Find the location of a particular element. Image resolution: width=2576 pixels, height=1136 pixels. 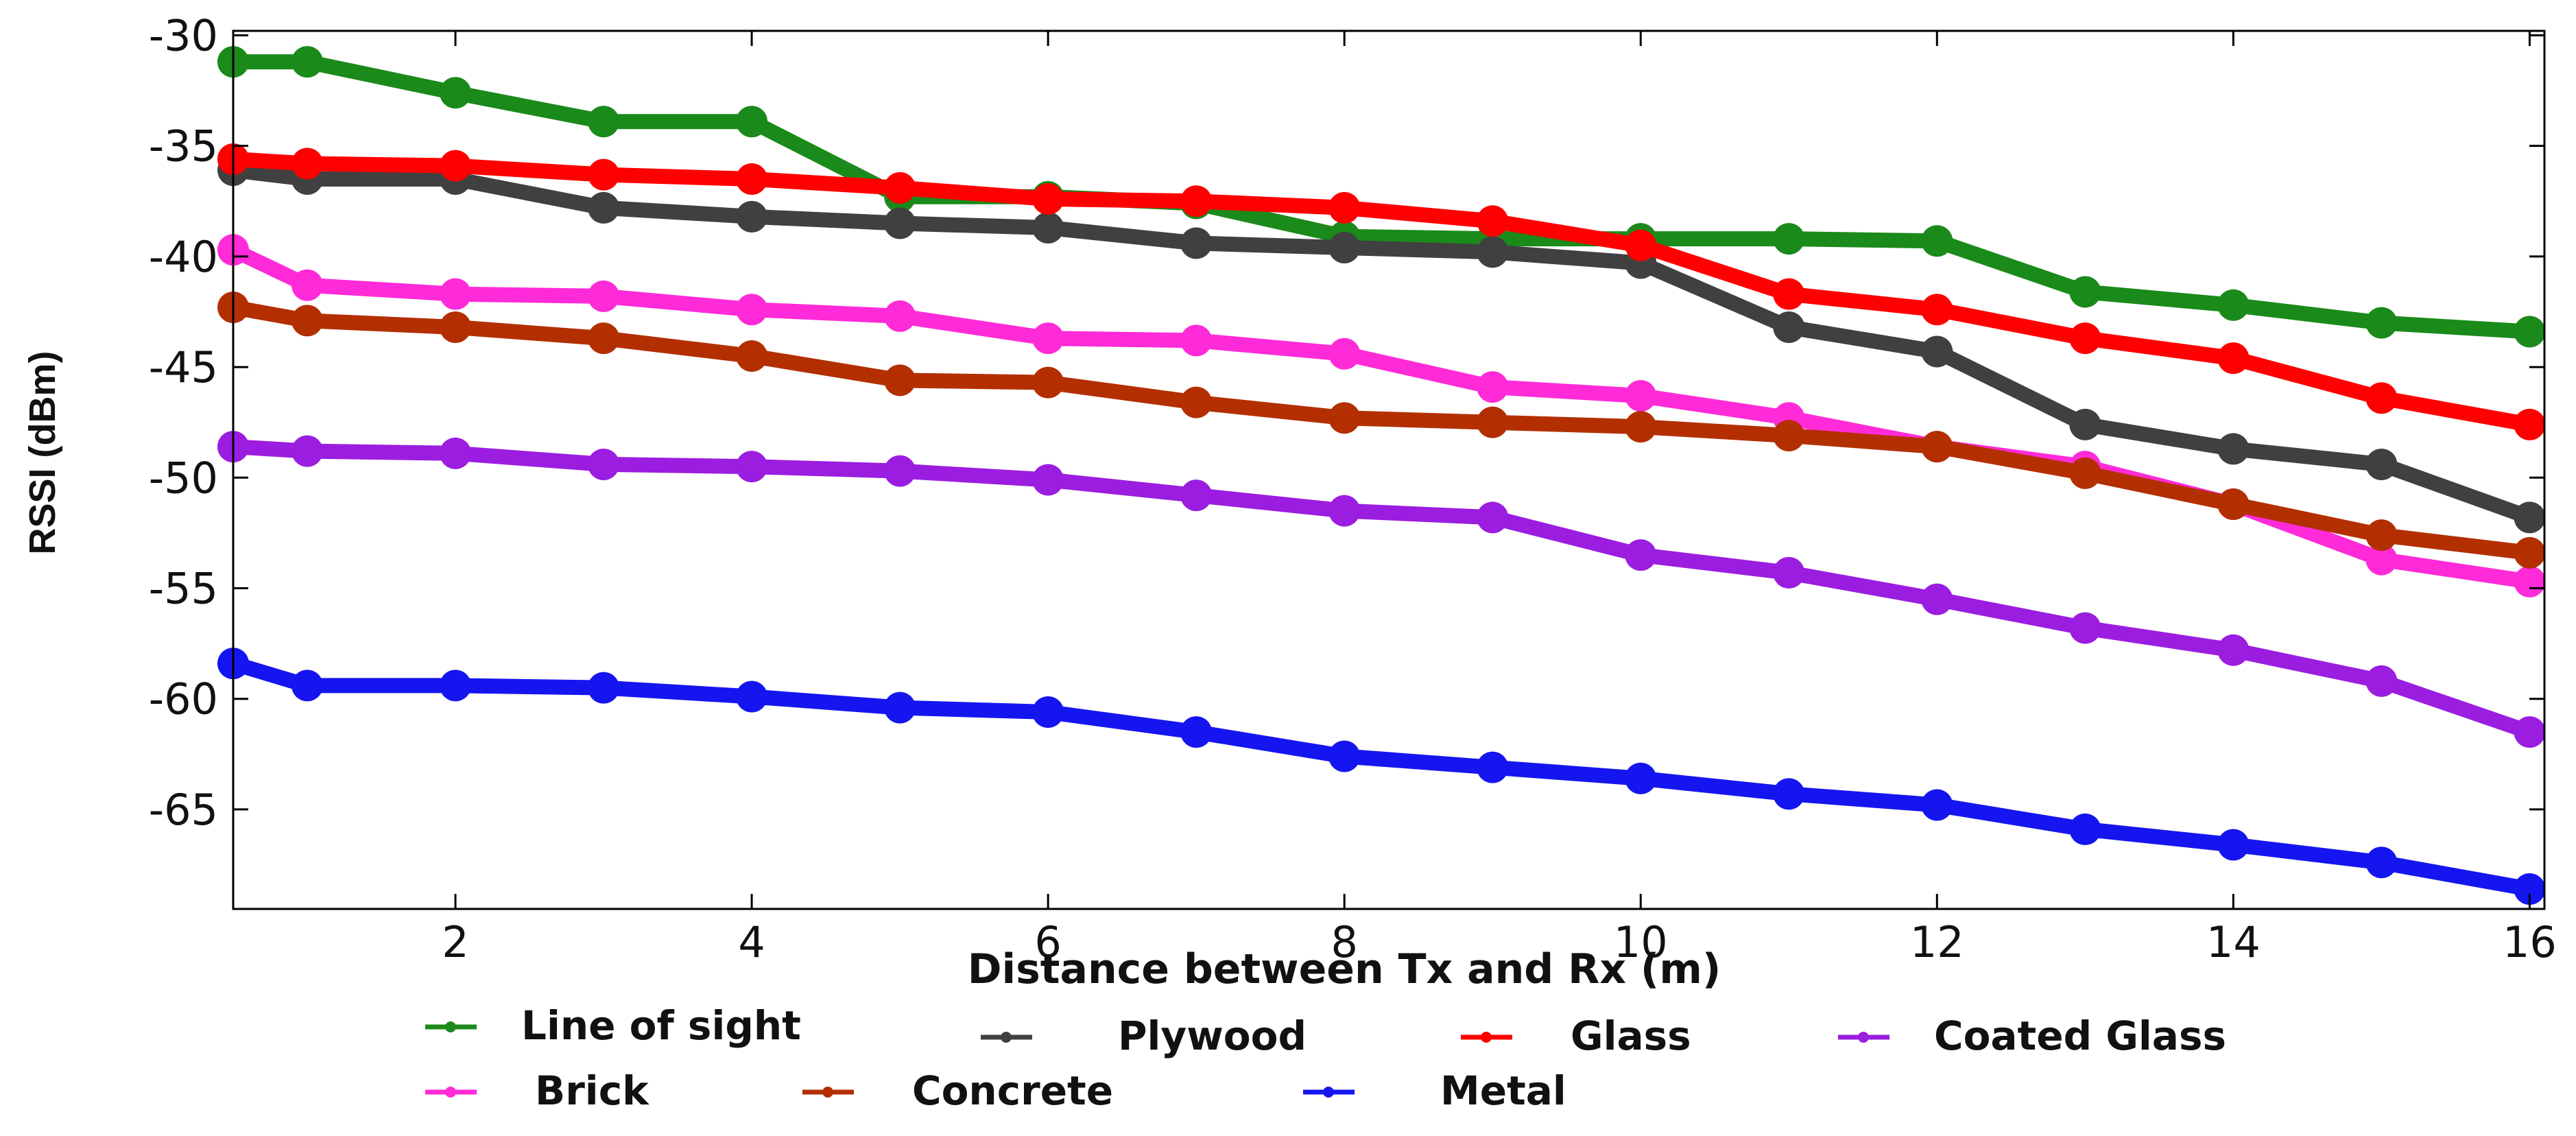

legend-label-brick: Brick is located at coordinates (592, 1090).